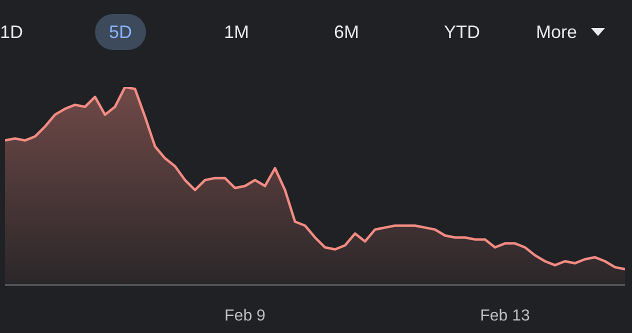 This screenshot has height=333, width=632. What do you see at coordinates (462, 32) in the screenshot?
I see `text: YTD` at bounding box center [462, 32].